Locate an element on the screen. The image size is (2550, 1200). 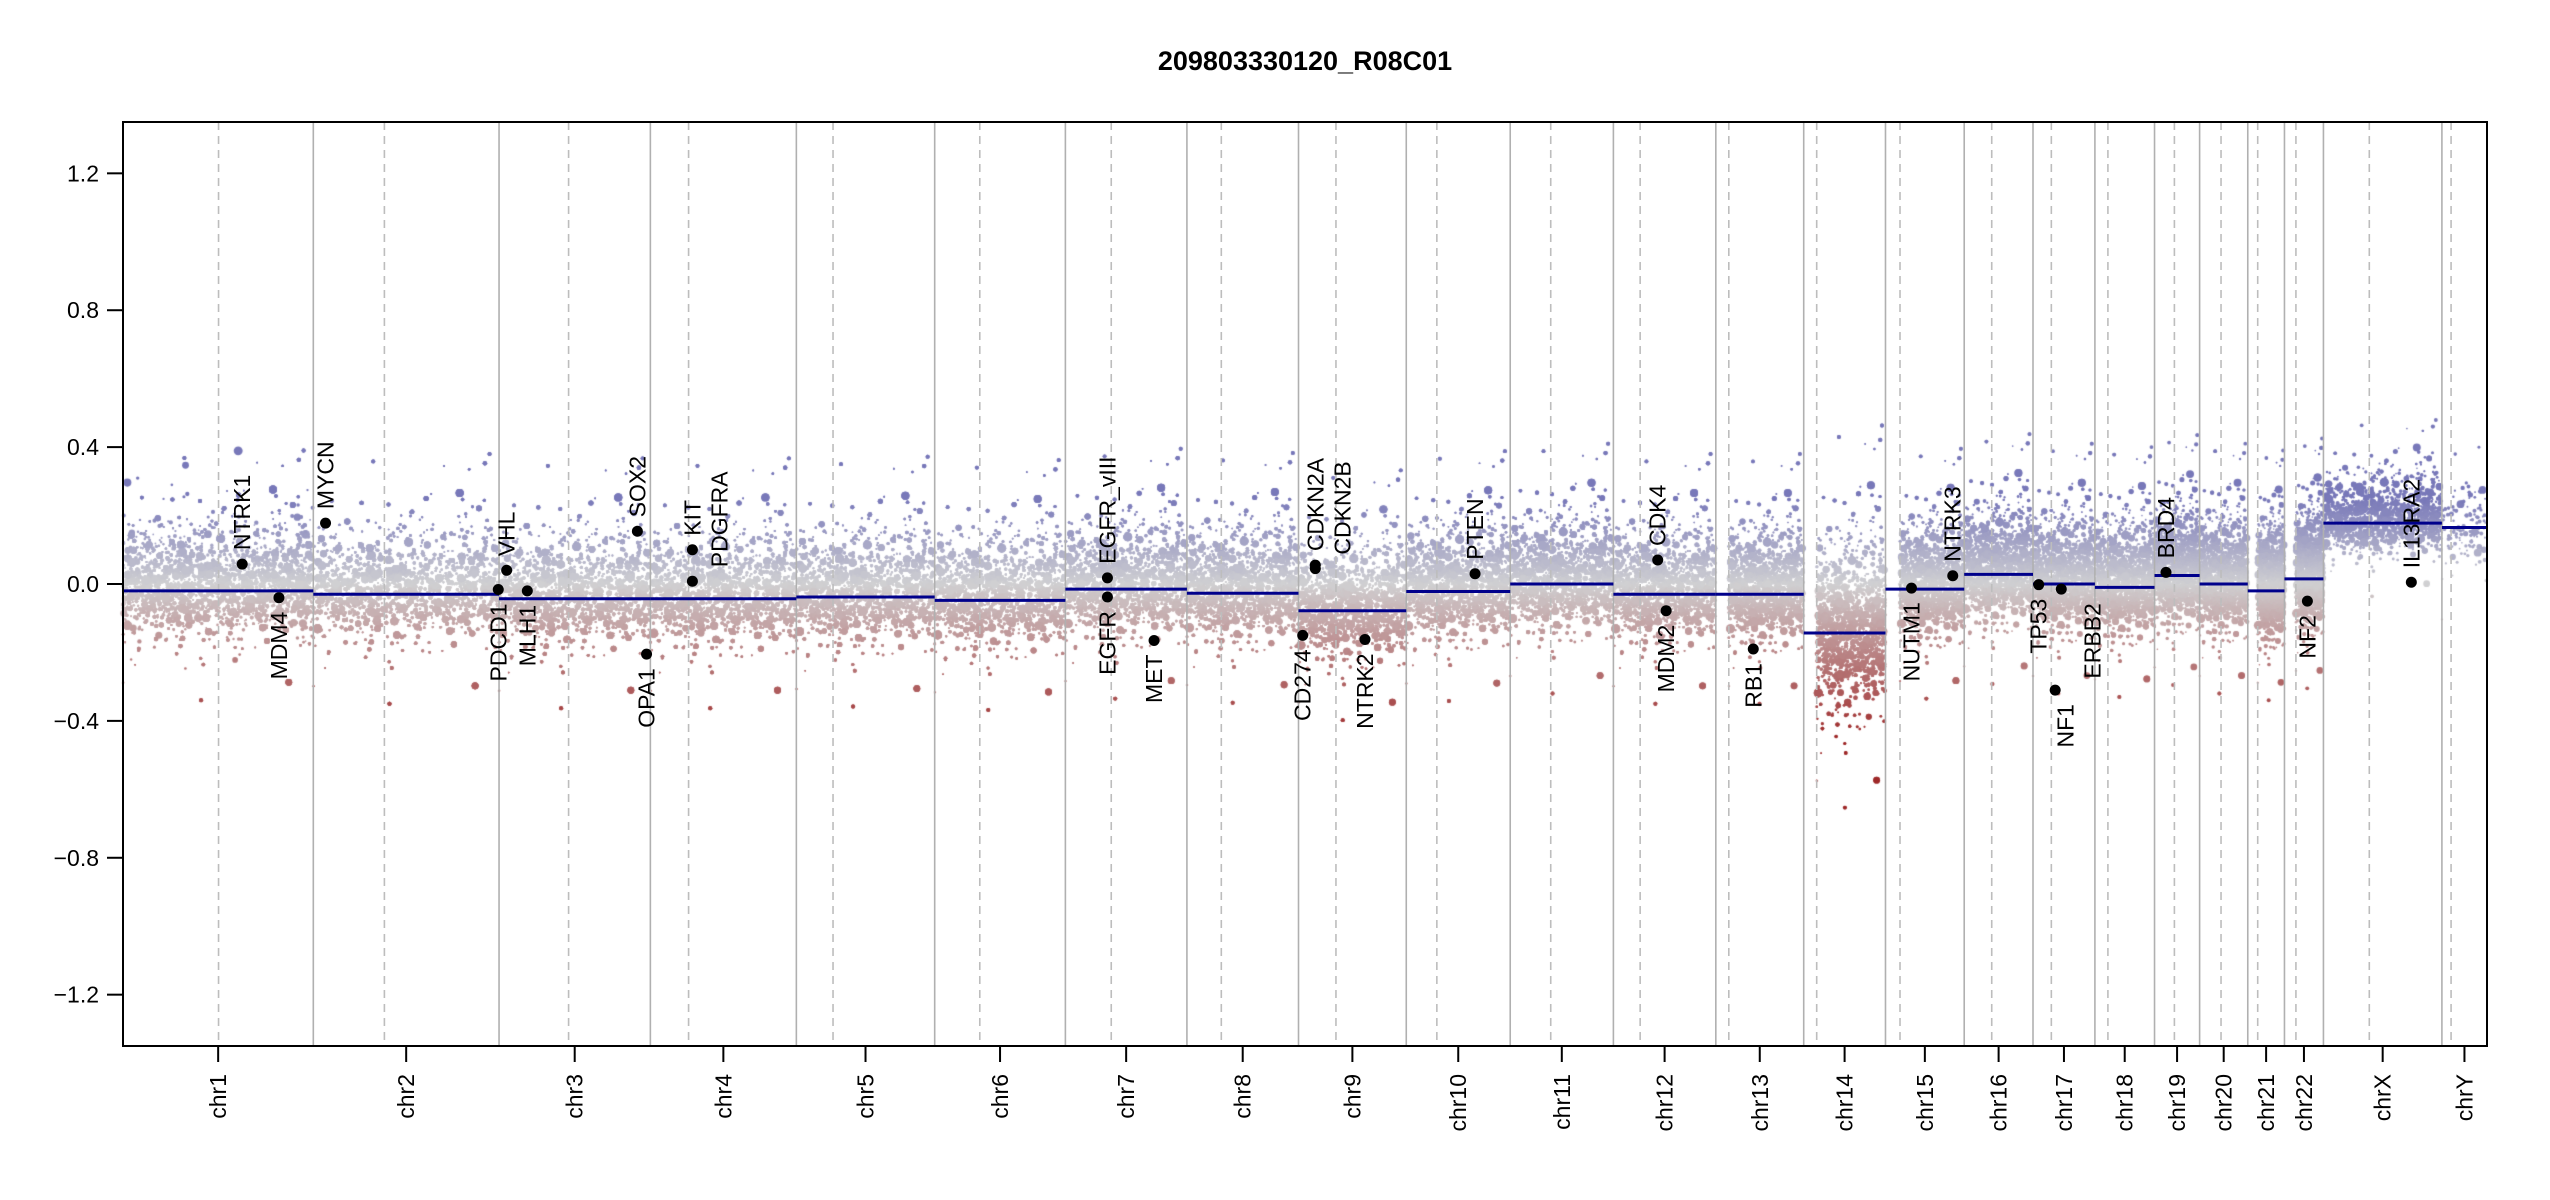
gene-label-PDCD1: PDCD1 is located at coordinates (498, 642).